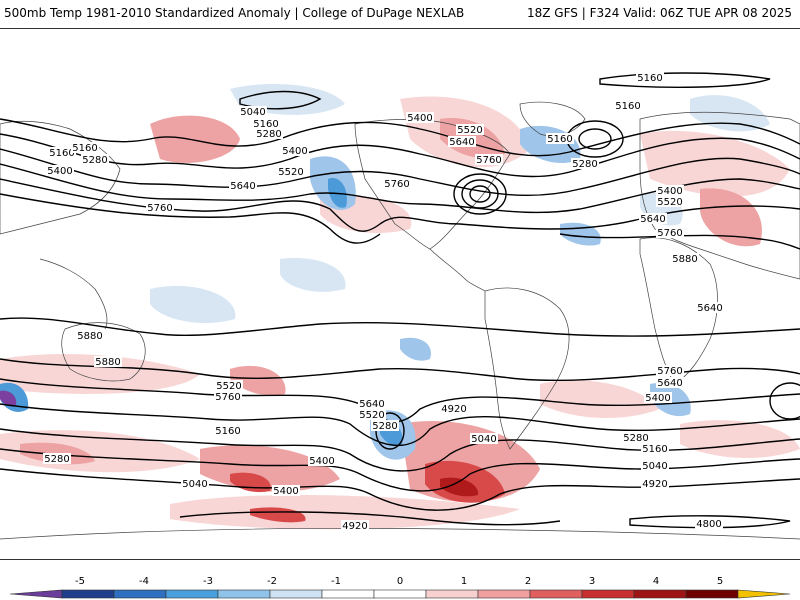  I want to click on colorbar-tick-label: 0, so click(400, 581).